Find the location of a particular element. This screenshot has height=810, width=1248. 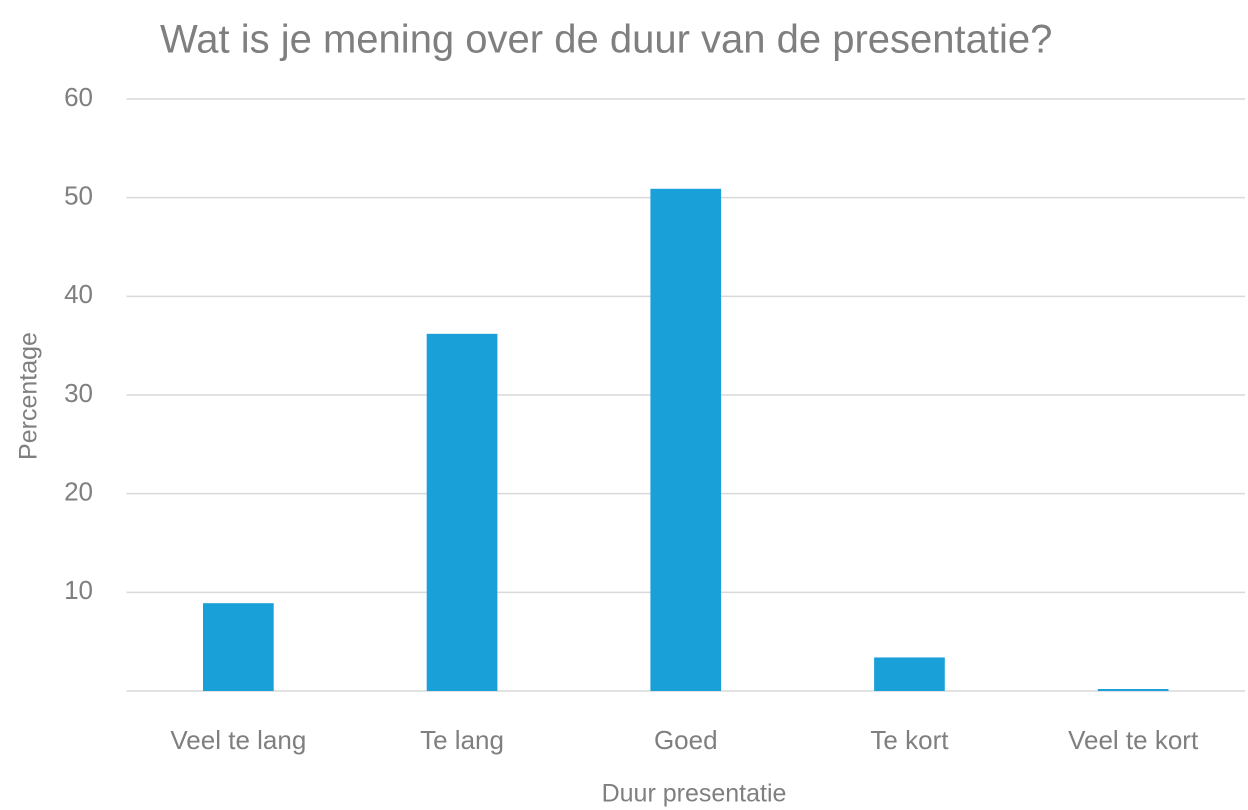

x-tick-label: Te kort is located at coordinates (909, 740).